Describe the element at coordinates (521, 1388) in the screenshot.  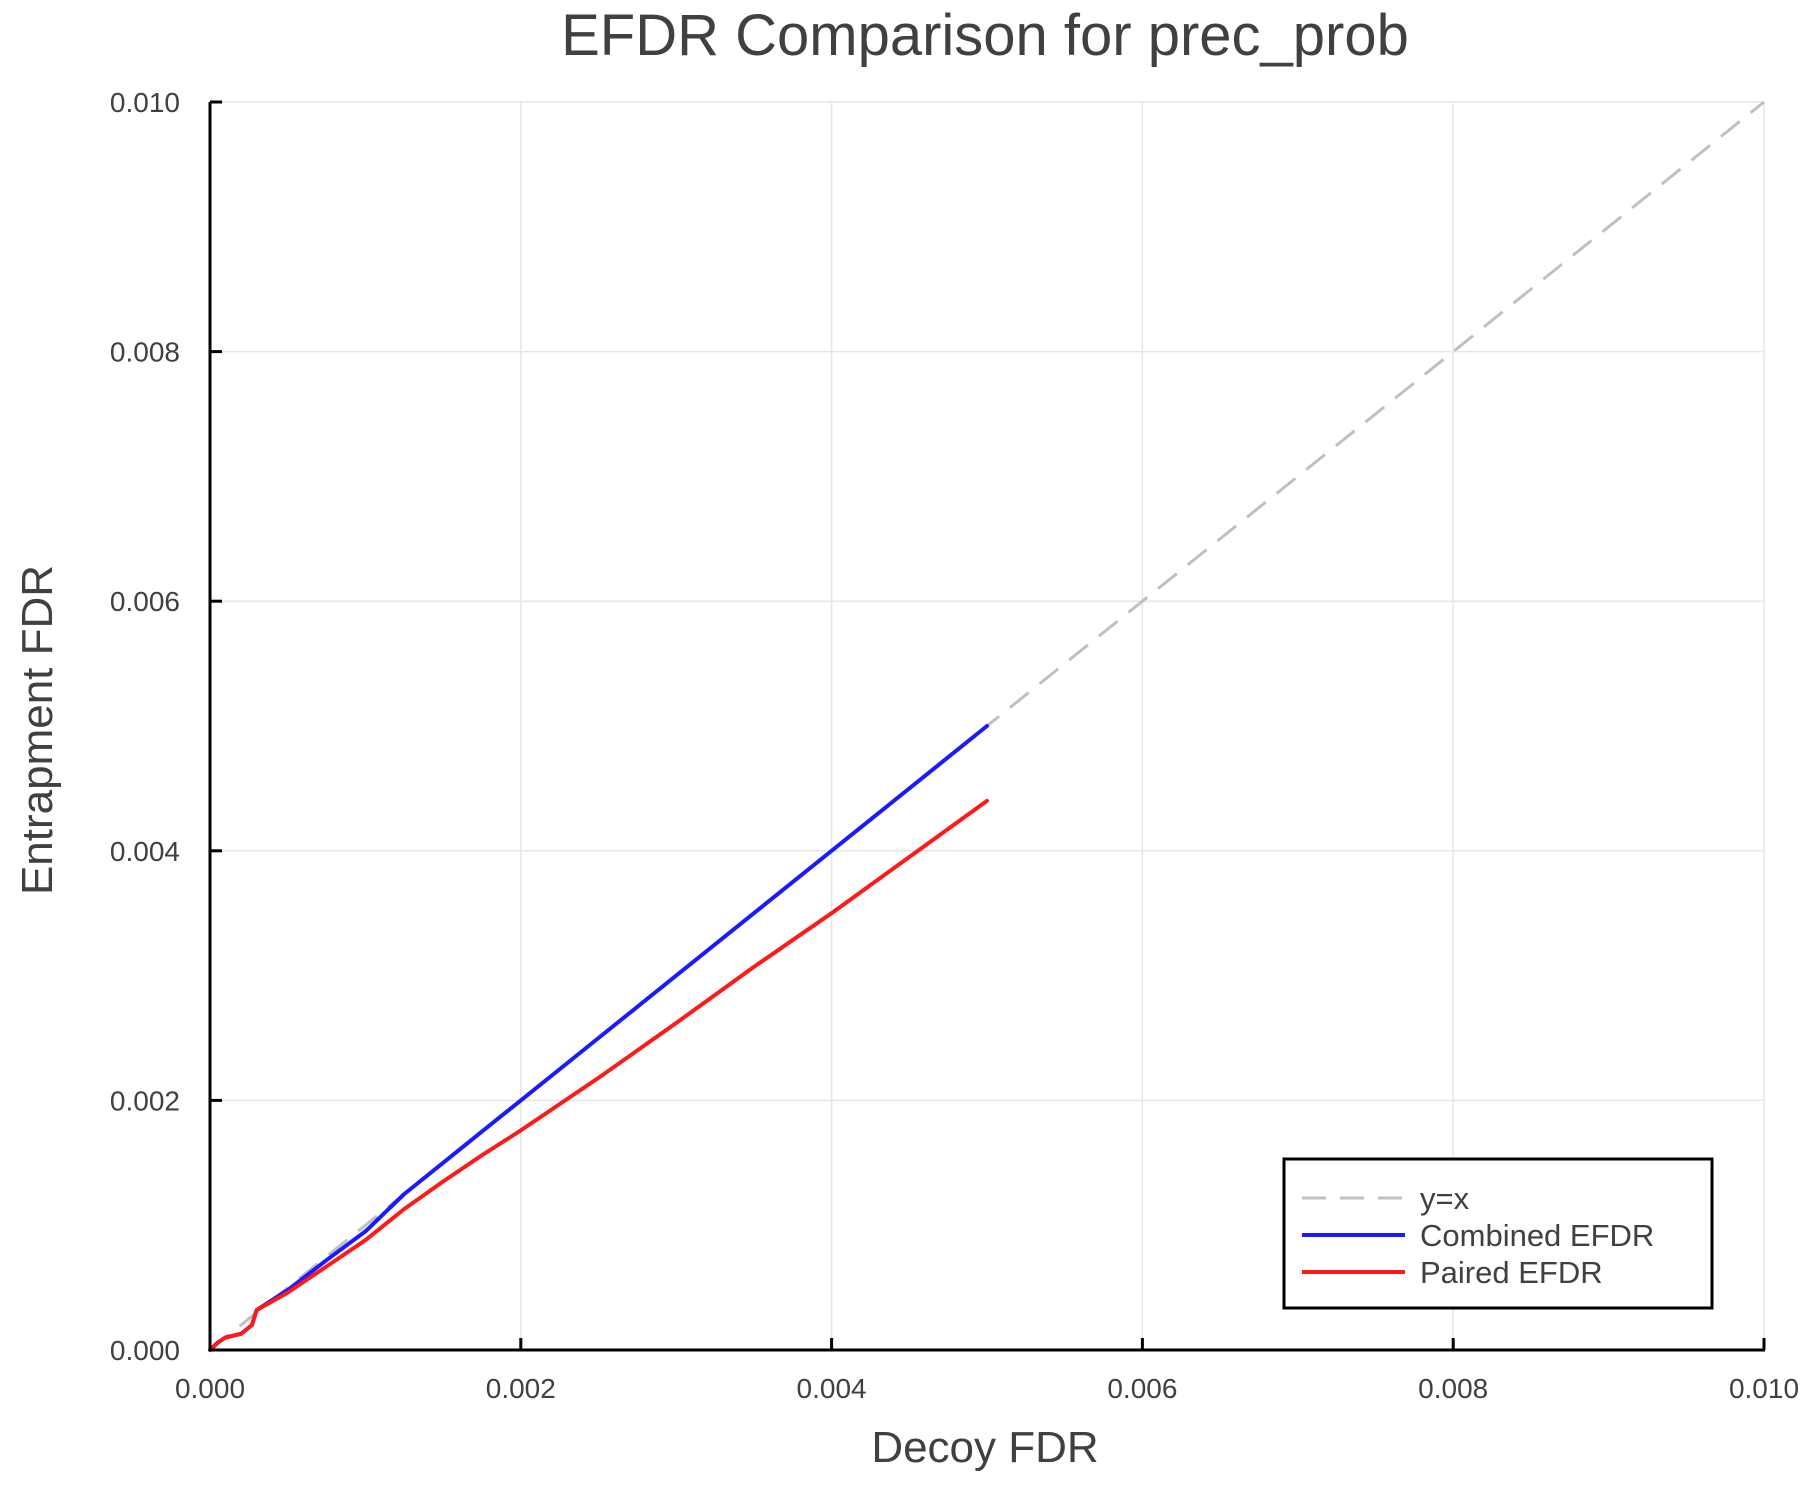
I see `x-tick-label: 0.002` at that location.